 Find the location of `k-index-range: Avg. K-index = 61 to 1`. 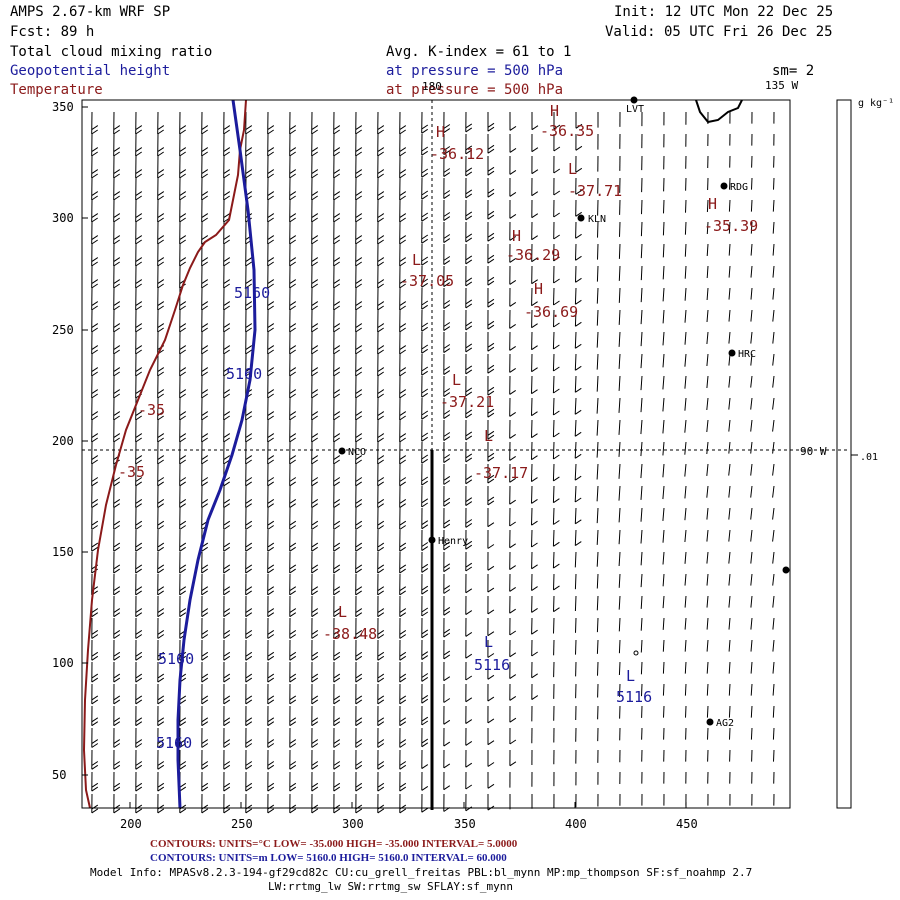

k-index-range: Avg. K-index = 61 to 1 is located at coordinates (479, 52).